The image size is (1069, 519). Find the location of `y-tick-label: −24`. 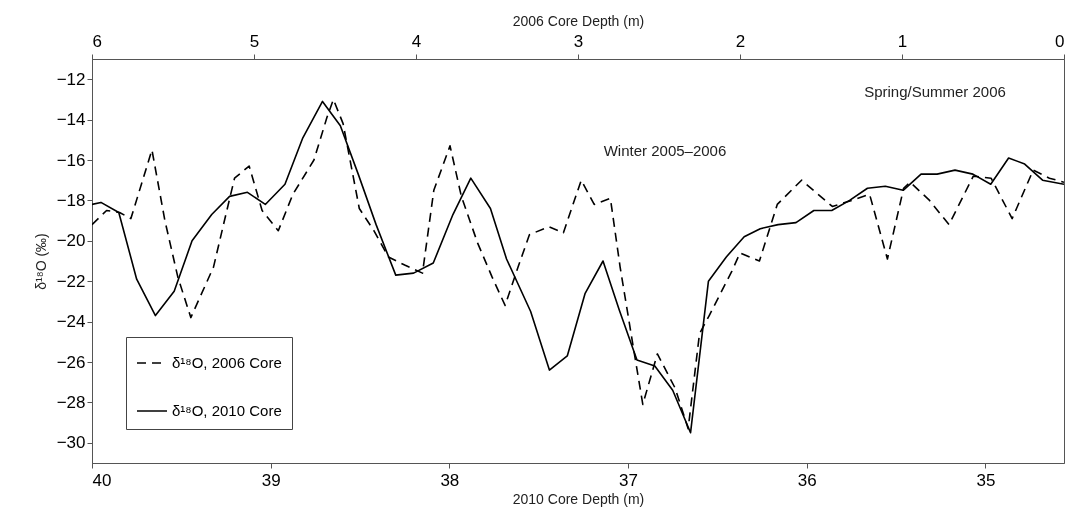

y-tick-label: −24 is located at coordinates (71, 322).